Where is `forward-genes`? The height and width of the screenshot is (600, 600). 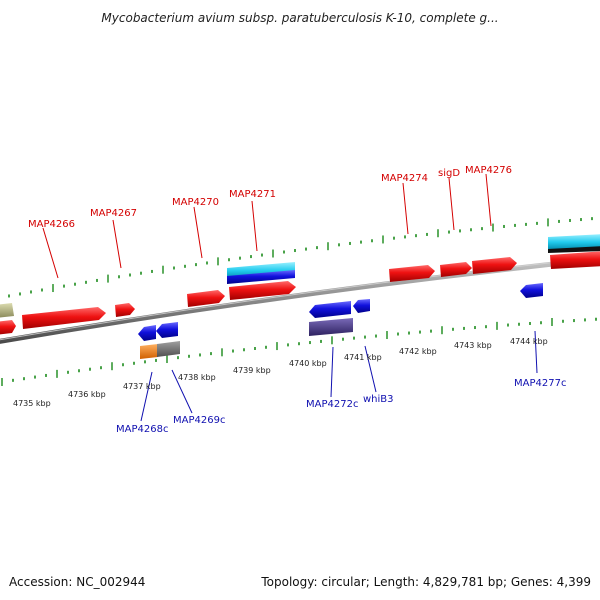
forward-genes is located at coordinates (300, 293).